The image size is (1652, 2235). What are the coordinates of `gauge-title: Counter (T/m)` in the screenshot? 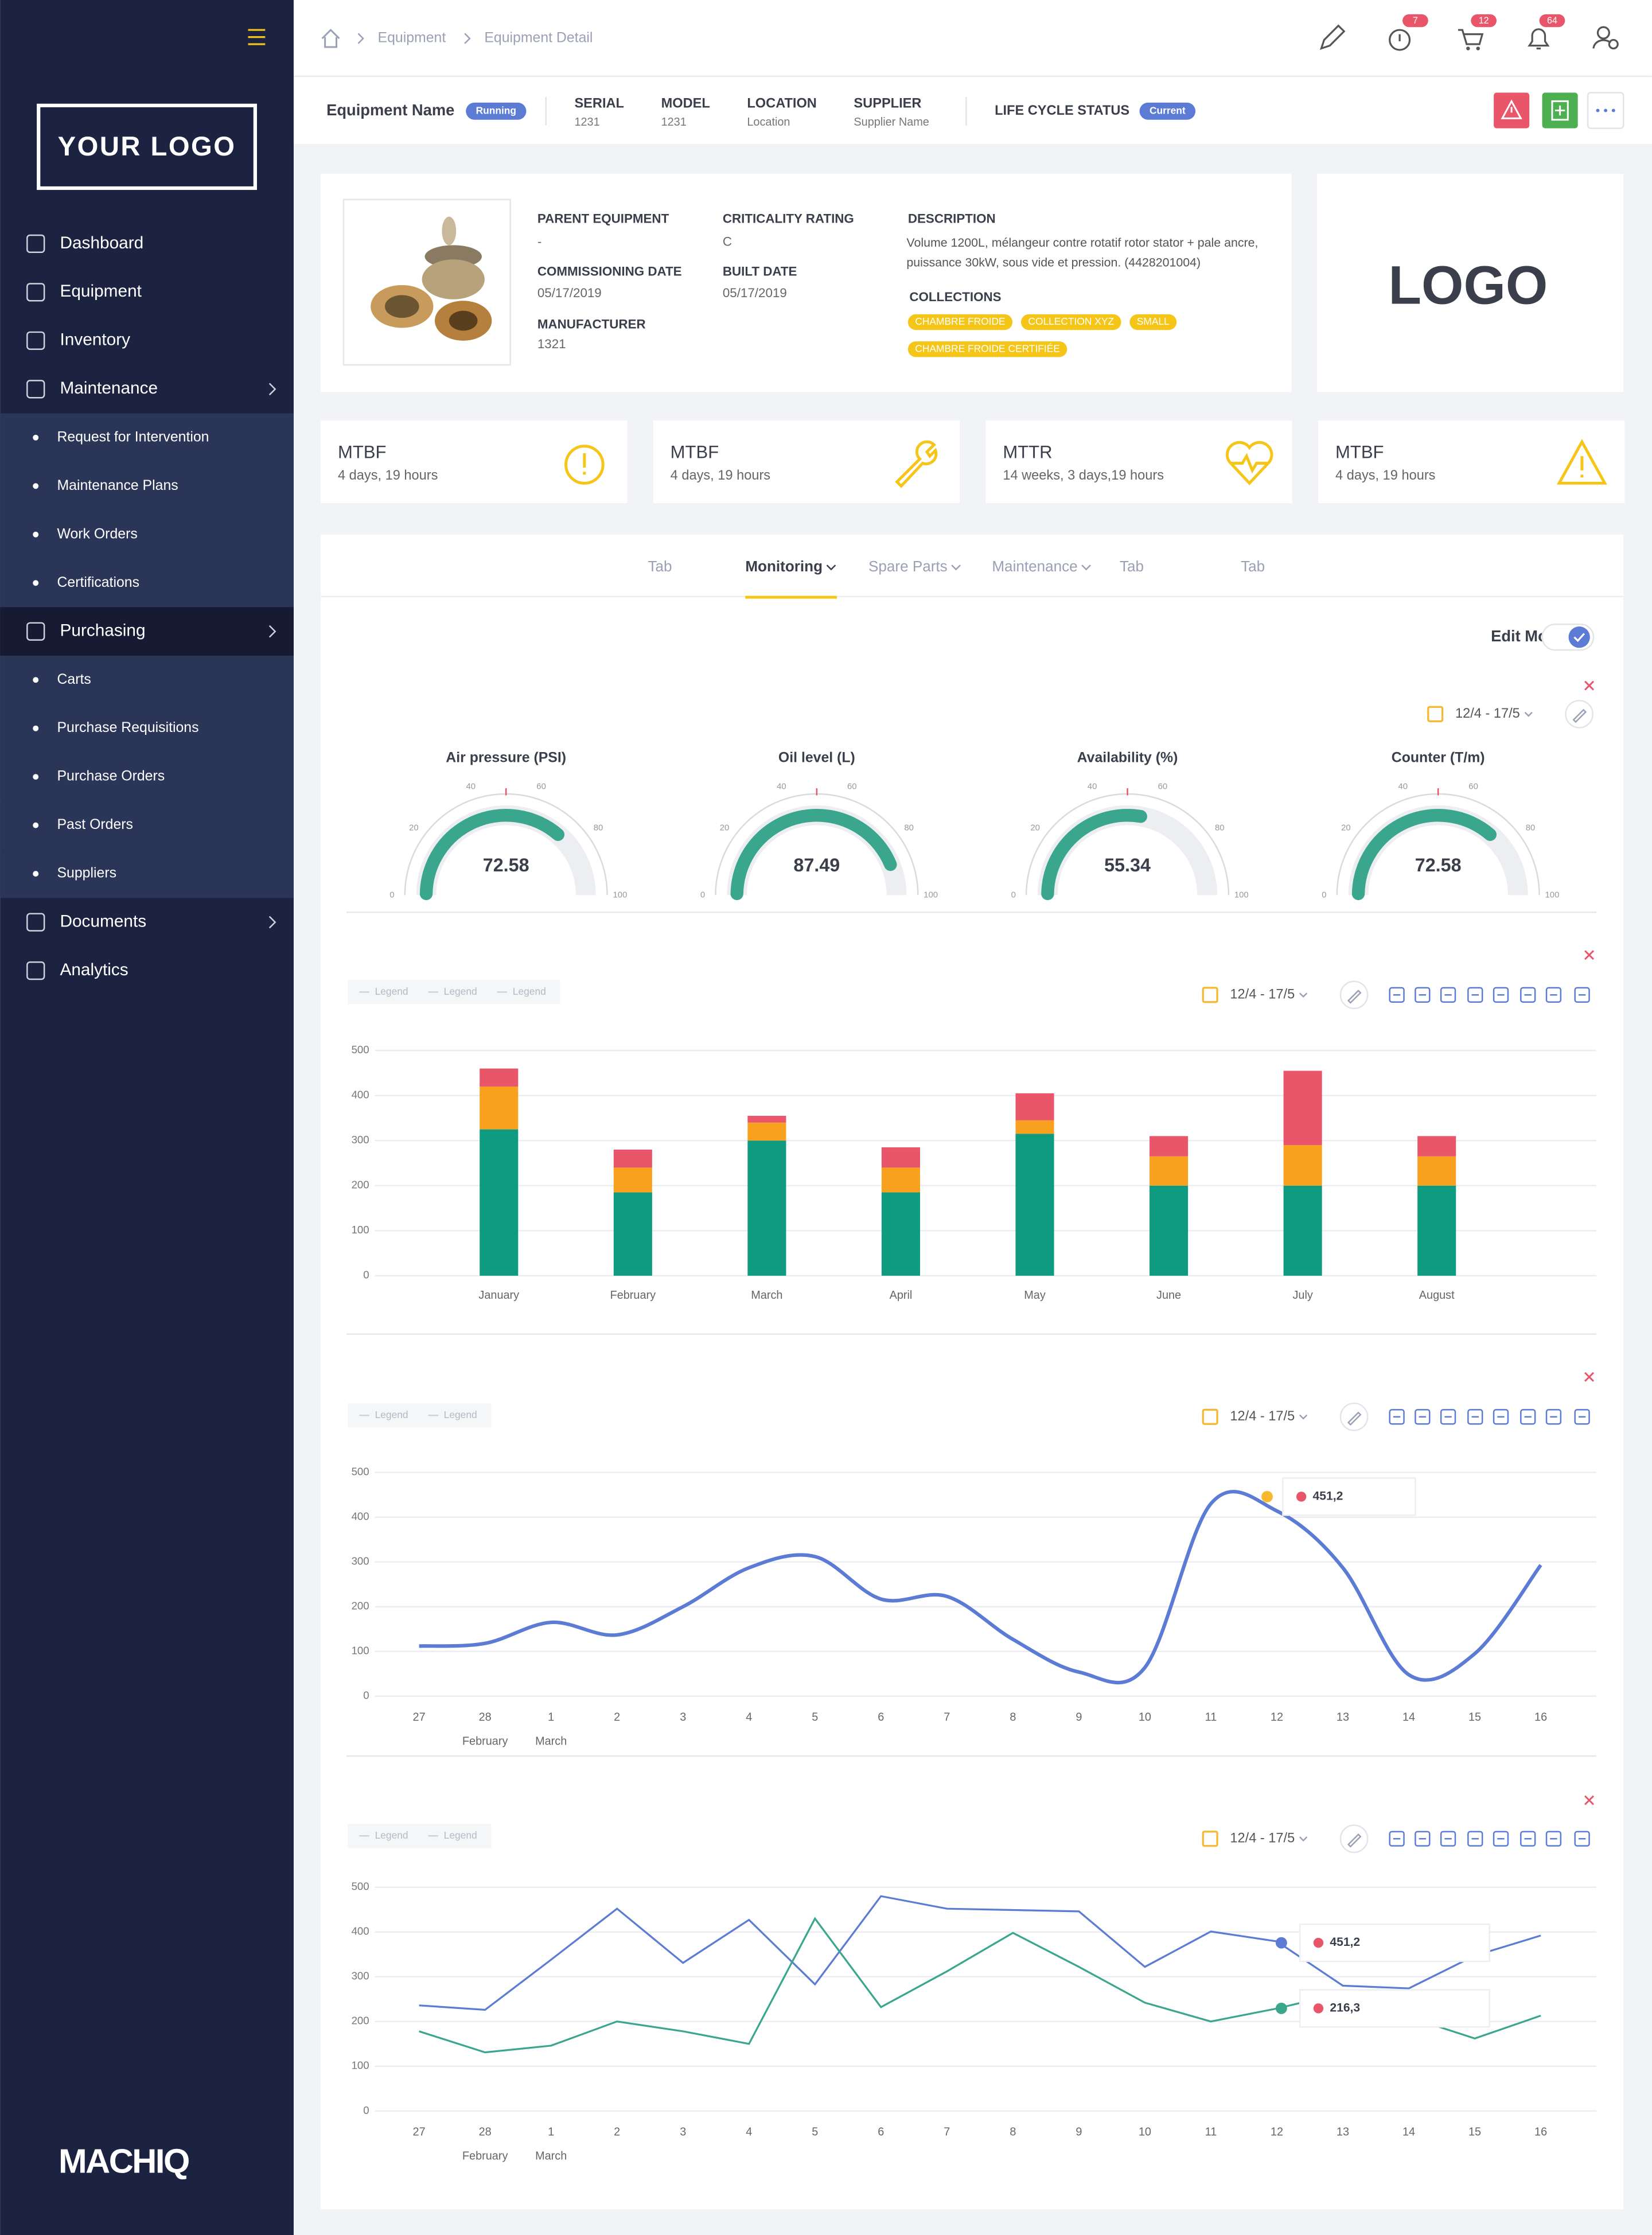 It's located at (1438, 757).